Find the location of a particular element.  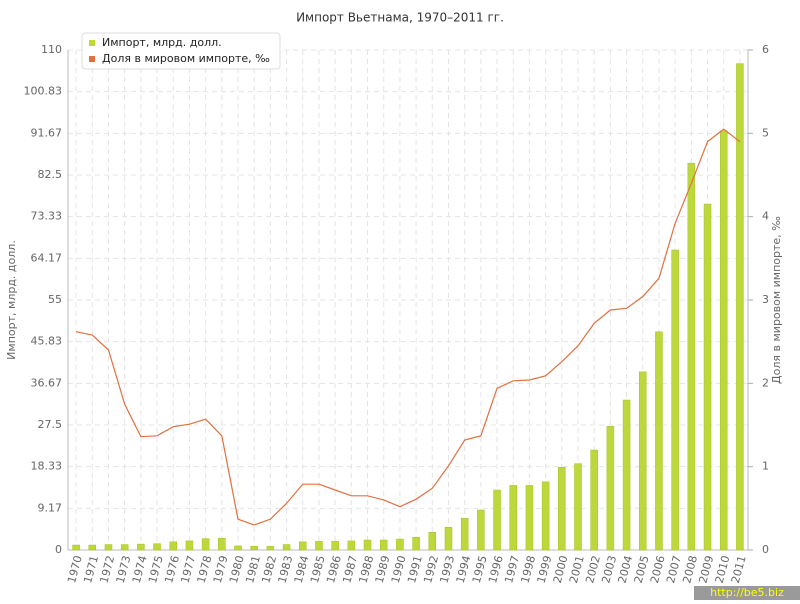

y2-tick-label: 4 is located at coordinates (765, 216).